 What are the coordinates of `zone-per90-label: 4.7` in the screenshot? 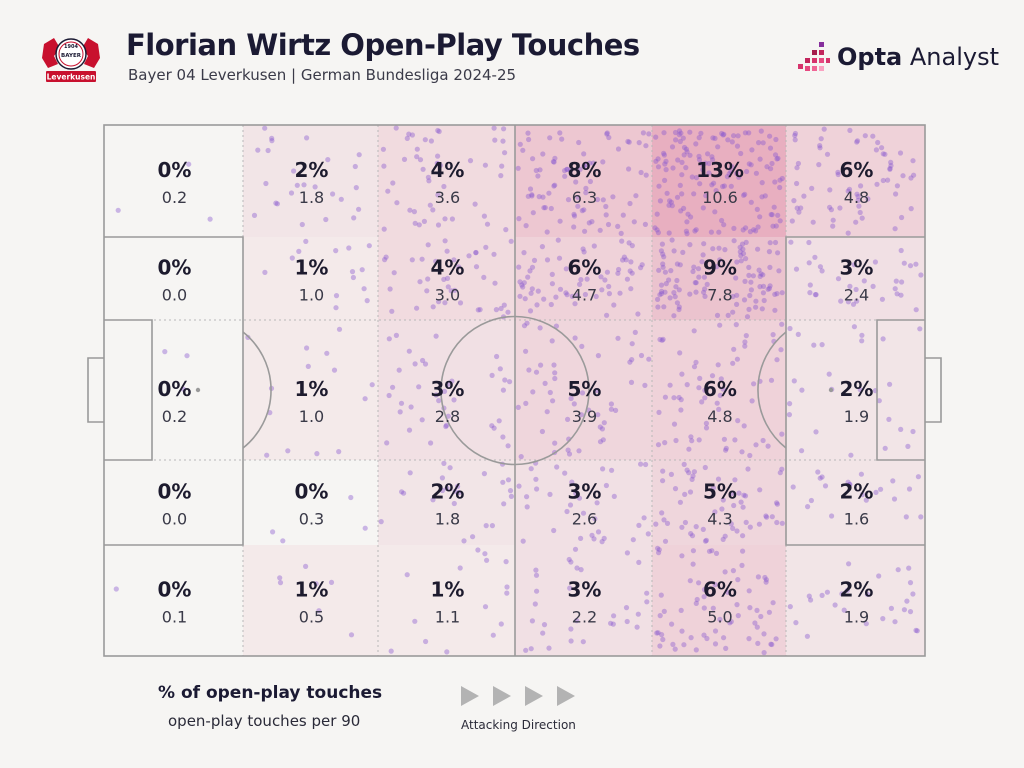 It's located at (584, 295).